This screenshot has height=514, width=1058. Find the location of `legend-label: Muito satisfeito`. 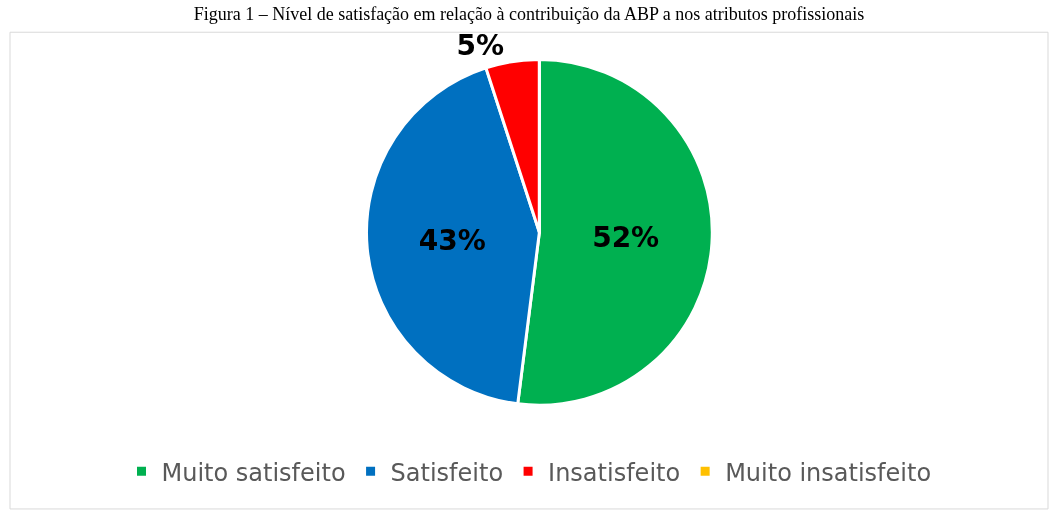

legend-label: Muito satisfeito is located at coordinates (253, 472).